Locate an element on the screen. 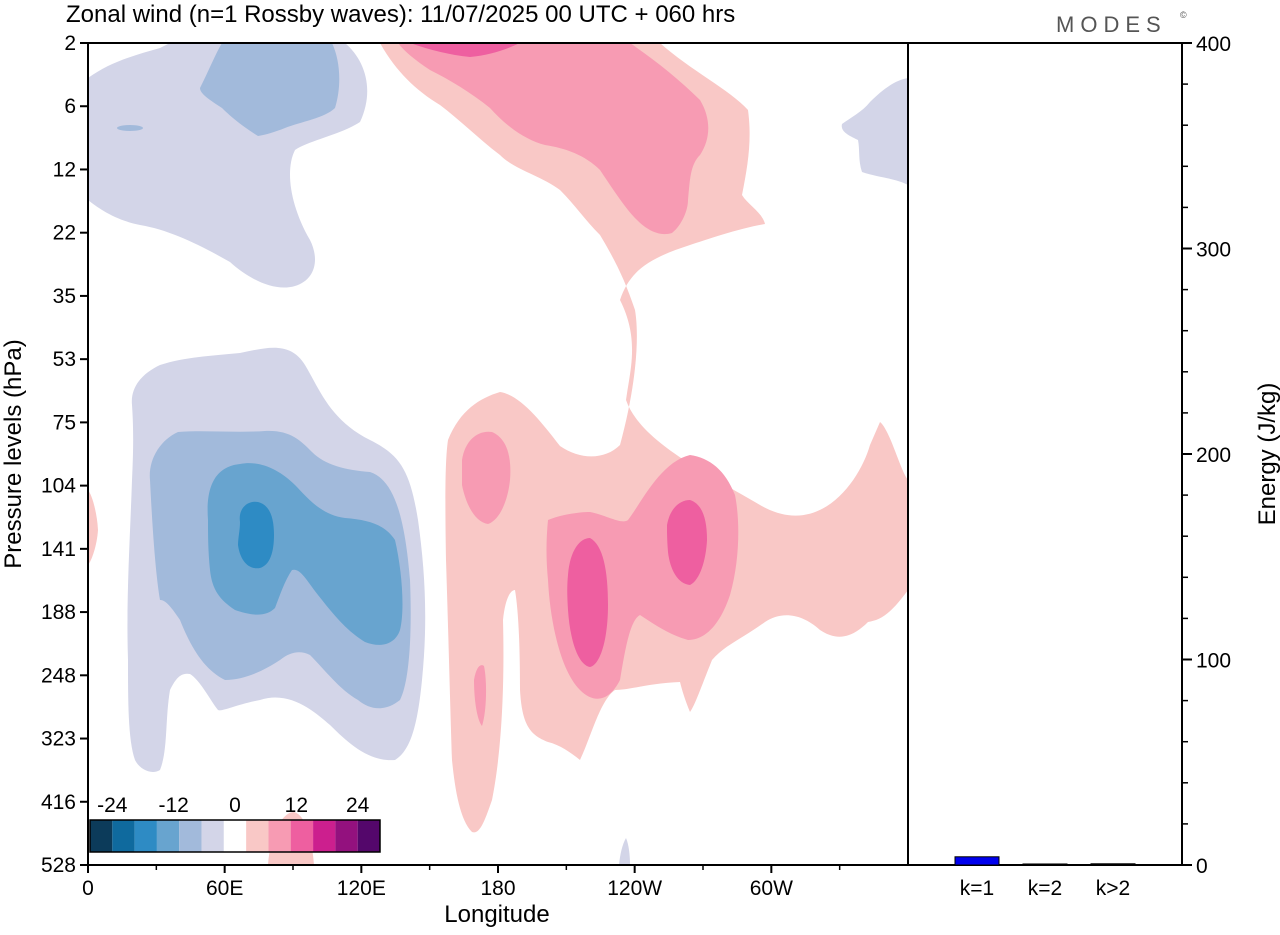 This screenshot has width=1280, height=935. contour-pos-west-edge is located at coordinates (93, 527).